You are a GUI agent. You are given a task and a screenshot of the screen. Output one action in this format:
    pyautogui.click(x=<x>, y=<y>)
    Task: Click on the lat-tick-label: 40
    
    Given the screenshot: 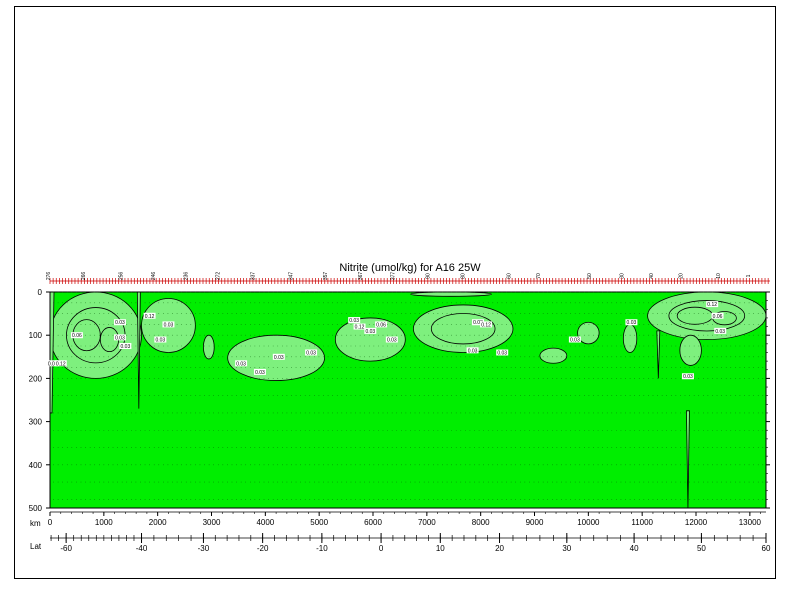 What is the action you would take?
    pyautogui.click(x=634, y=548)
    